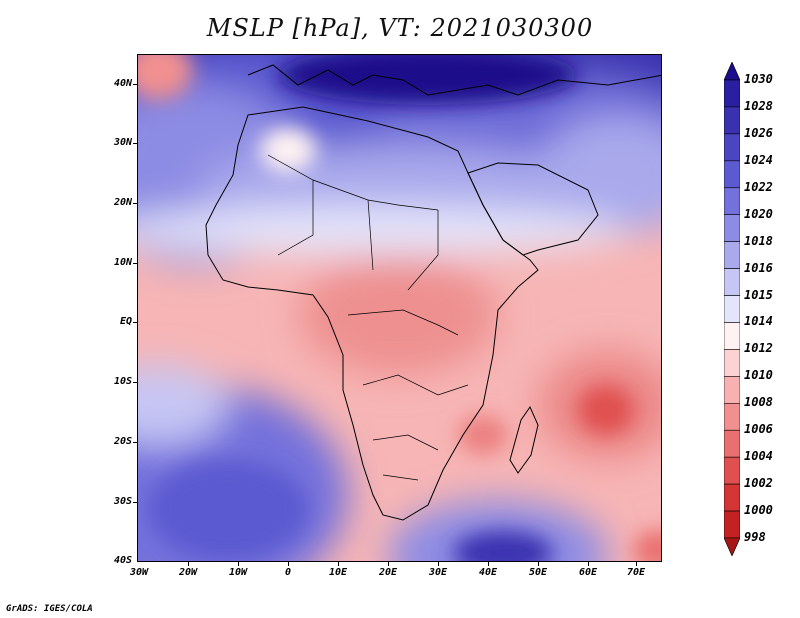 The image size is (800, 618). Describe the element at coordinates (188, 572) in the screenshot. I see `lon-label-20w: 20W` at that location.